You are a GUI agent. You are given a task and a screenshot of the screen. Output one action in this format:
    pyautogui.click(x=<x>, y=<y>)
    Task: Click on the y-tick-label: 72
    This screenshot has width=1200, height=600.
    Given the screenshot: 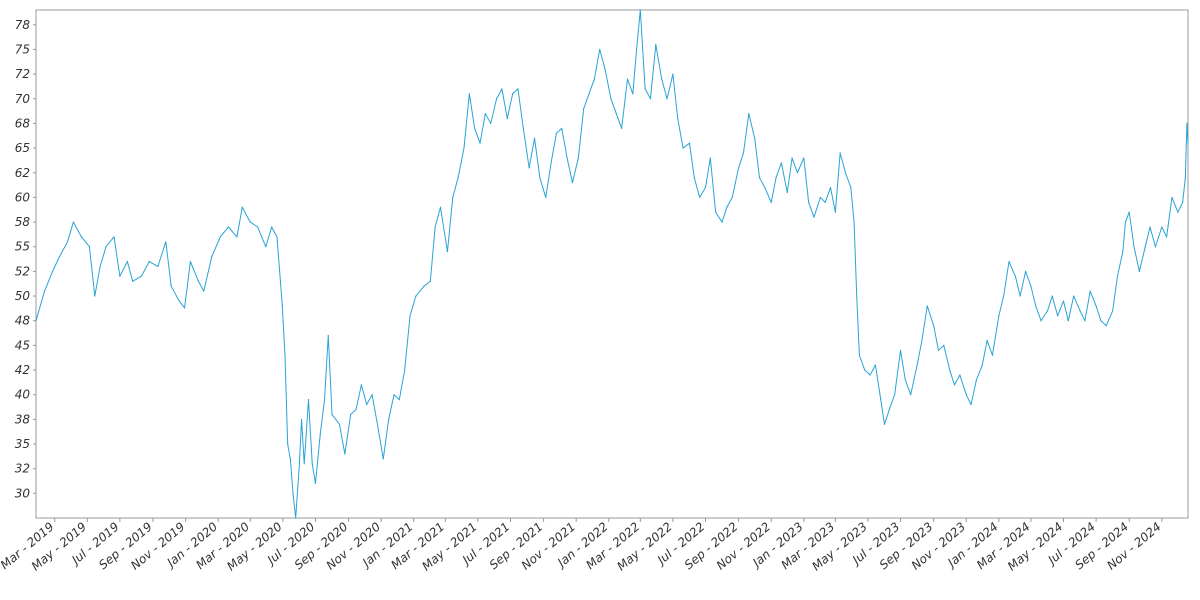 What is the action you would take?
    pyautogui.click(x=22, y=74)
    